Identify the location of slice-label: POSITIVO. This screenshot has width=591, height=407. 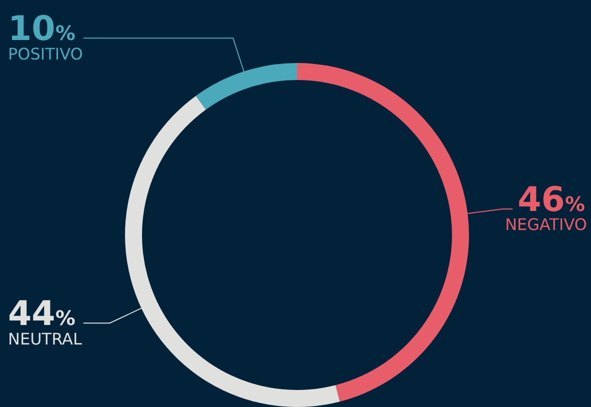
(45, 54).